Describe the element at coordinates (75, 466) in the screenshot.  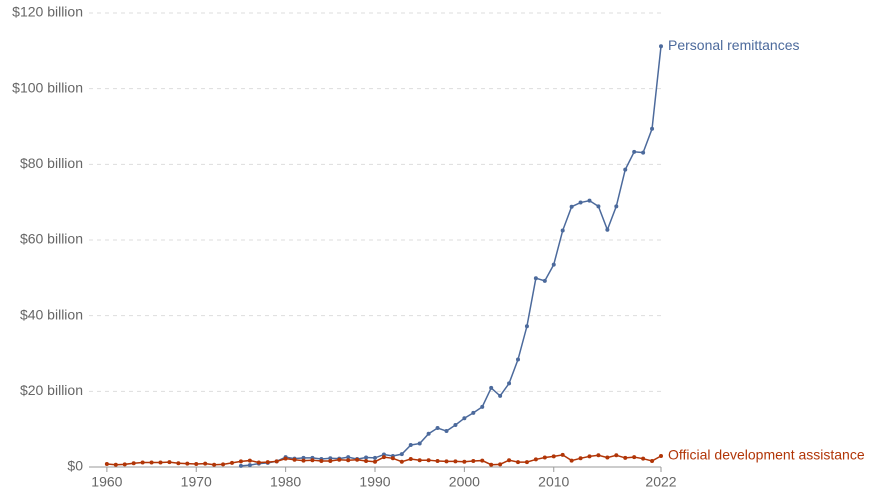
I see `y-tick-label: $0` at that location.